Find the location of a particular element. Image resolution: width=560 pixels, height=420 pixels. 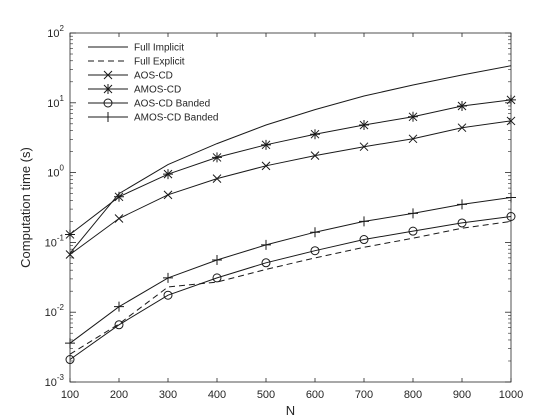

legend-label: Full Explicit is located at coordinates (159, 62).